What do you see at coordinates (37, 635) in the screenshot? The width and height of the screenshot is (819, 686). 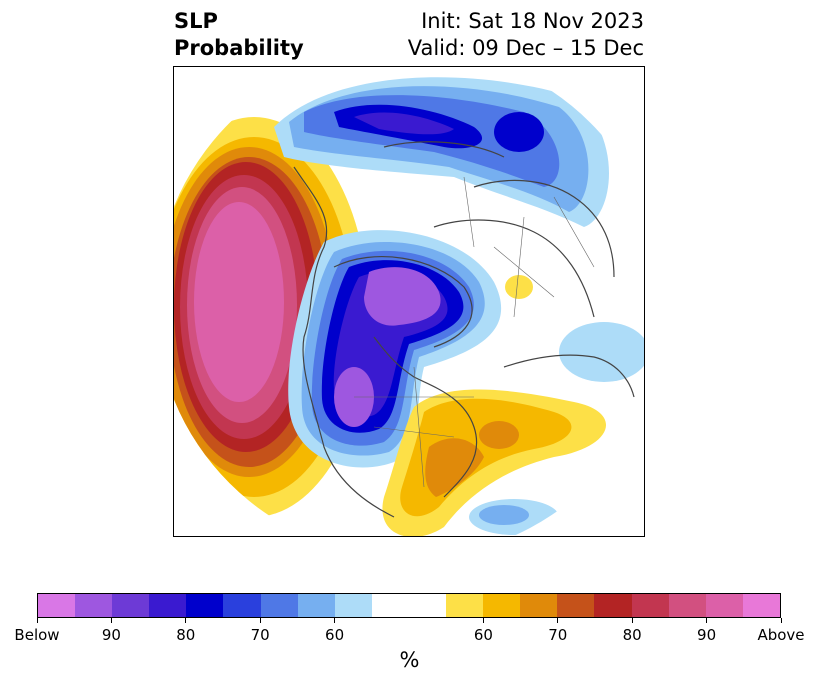 I see `colorbar-tick-label: Below` at bounding box center [37, 635].